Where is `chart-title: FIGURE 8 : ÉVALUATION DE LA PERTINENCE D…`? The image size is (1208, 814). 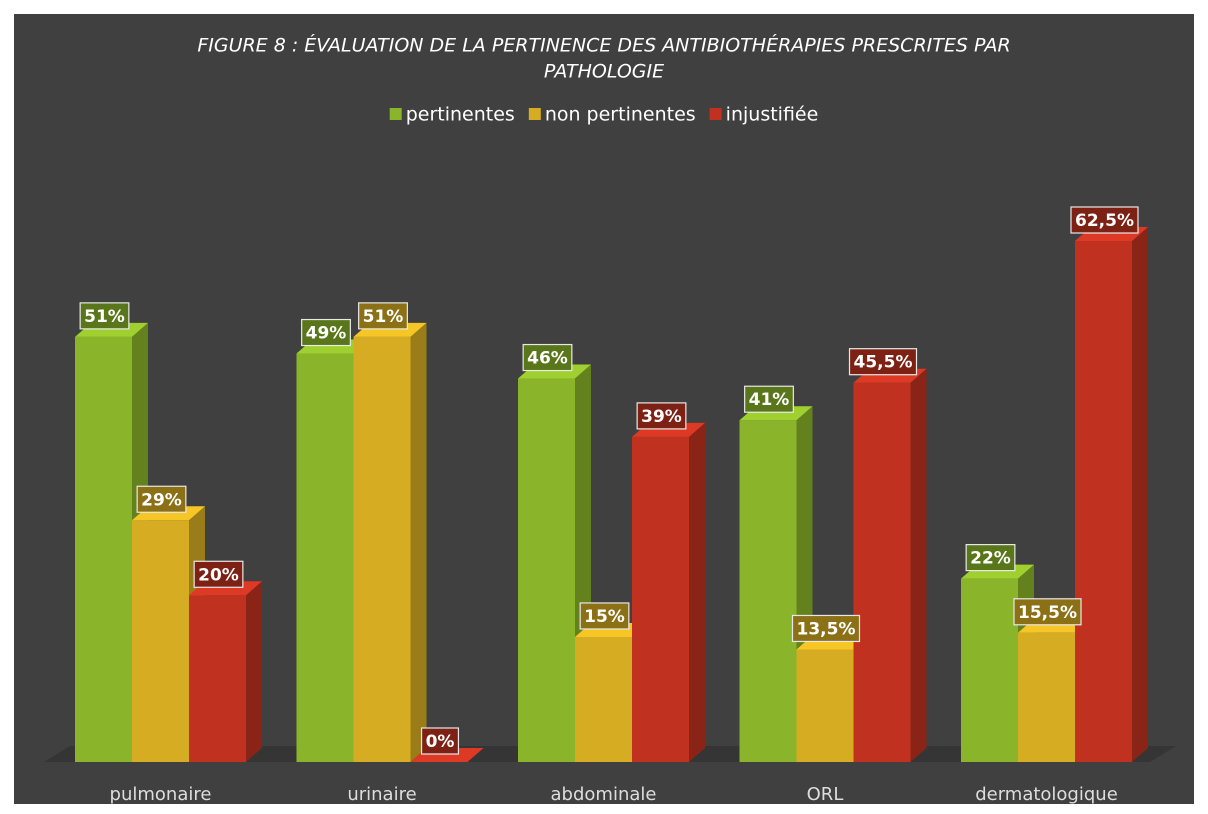
chart-title: FIGURE 8 : ÉVALUATION DE LA PERTINENCE D… is located at coordinates (603, 45).